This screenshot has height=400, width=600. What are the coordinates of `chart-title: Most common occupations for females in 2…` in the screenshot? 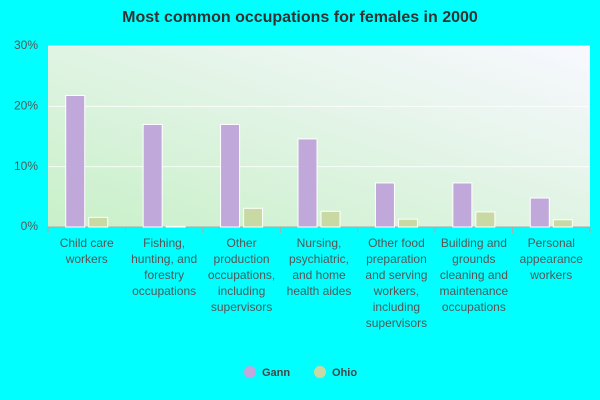 It's located at (300, 17).